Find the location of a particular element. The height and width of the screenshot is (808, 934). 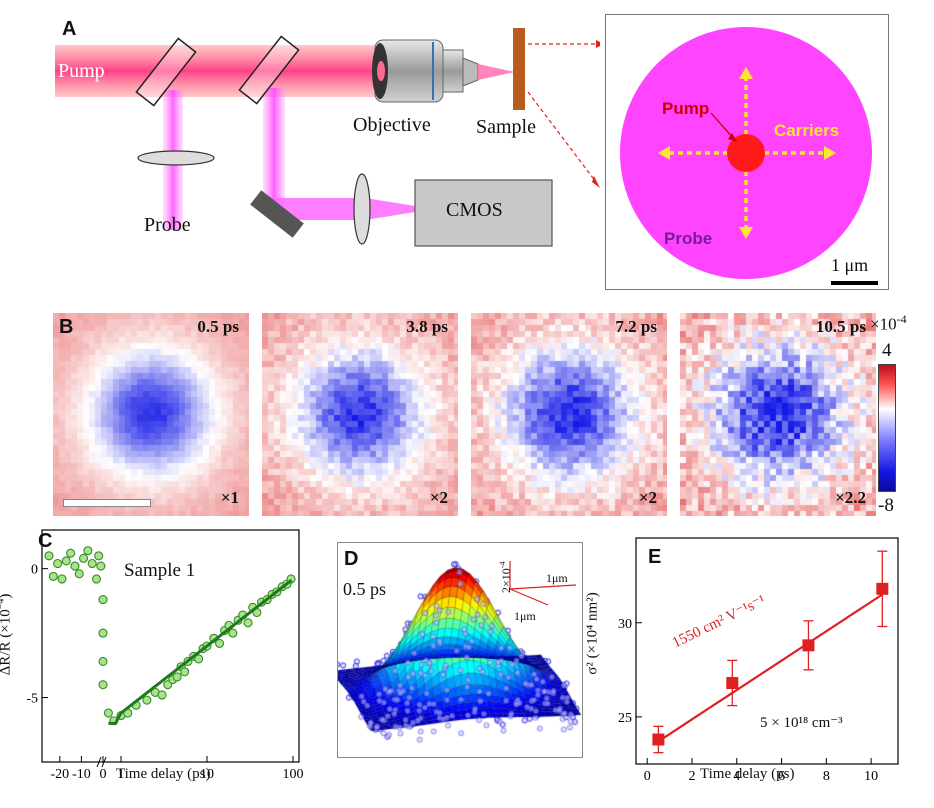

tr-map-3: 7.2 ps ×2 is located at coordinates (569, 414).